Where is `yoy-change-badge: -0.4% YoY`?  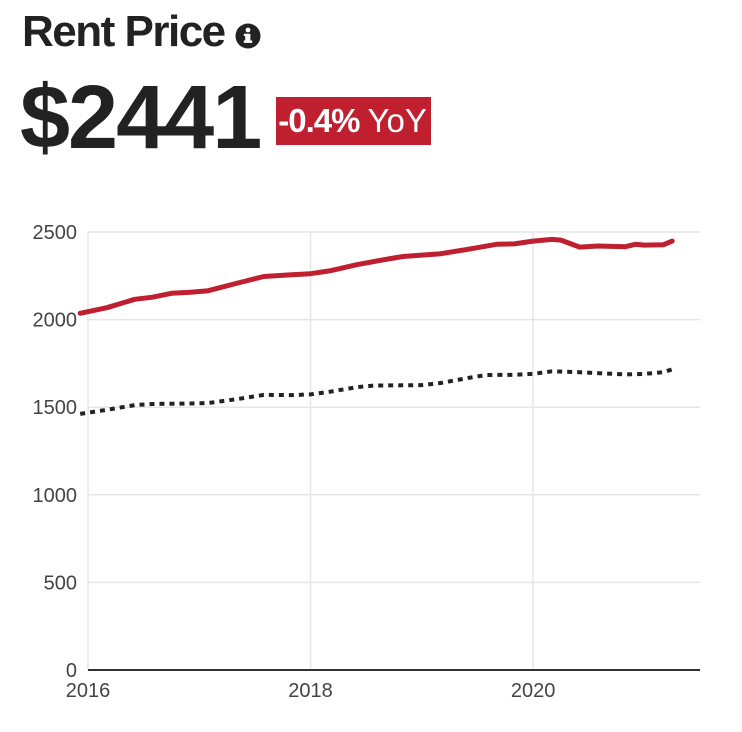
yoy-change-badge: -0.4% YoY is located at coordinates (353, 121).